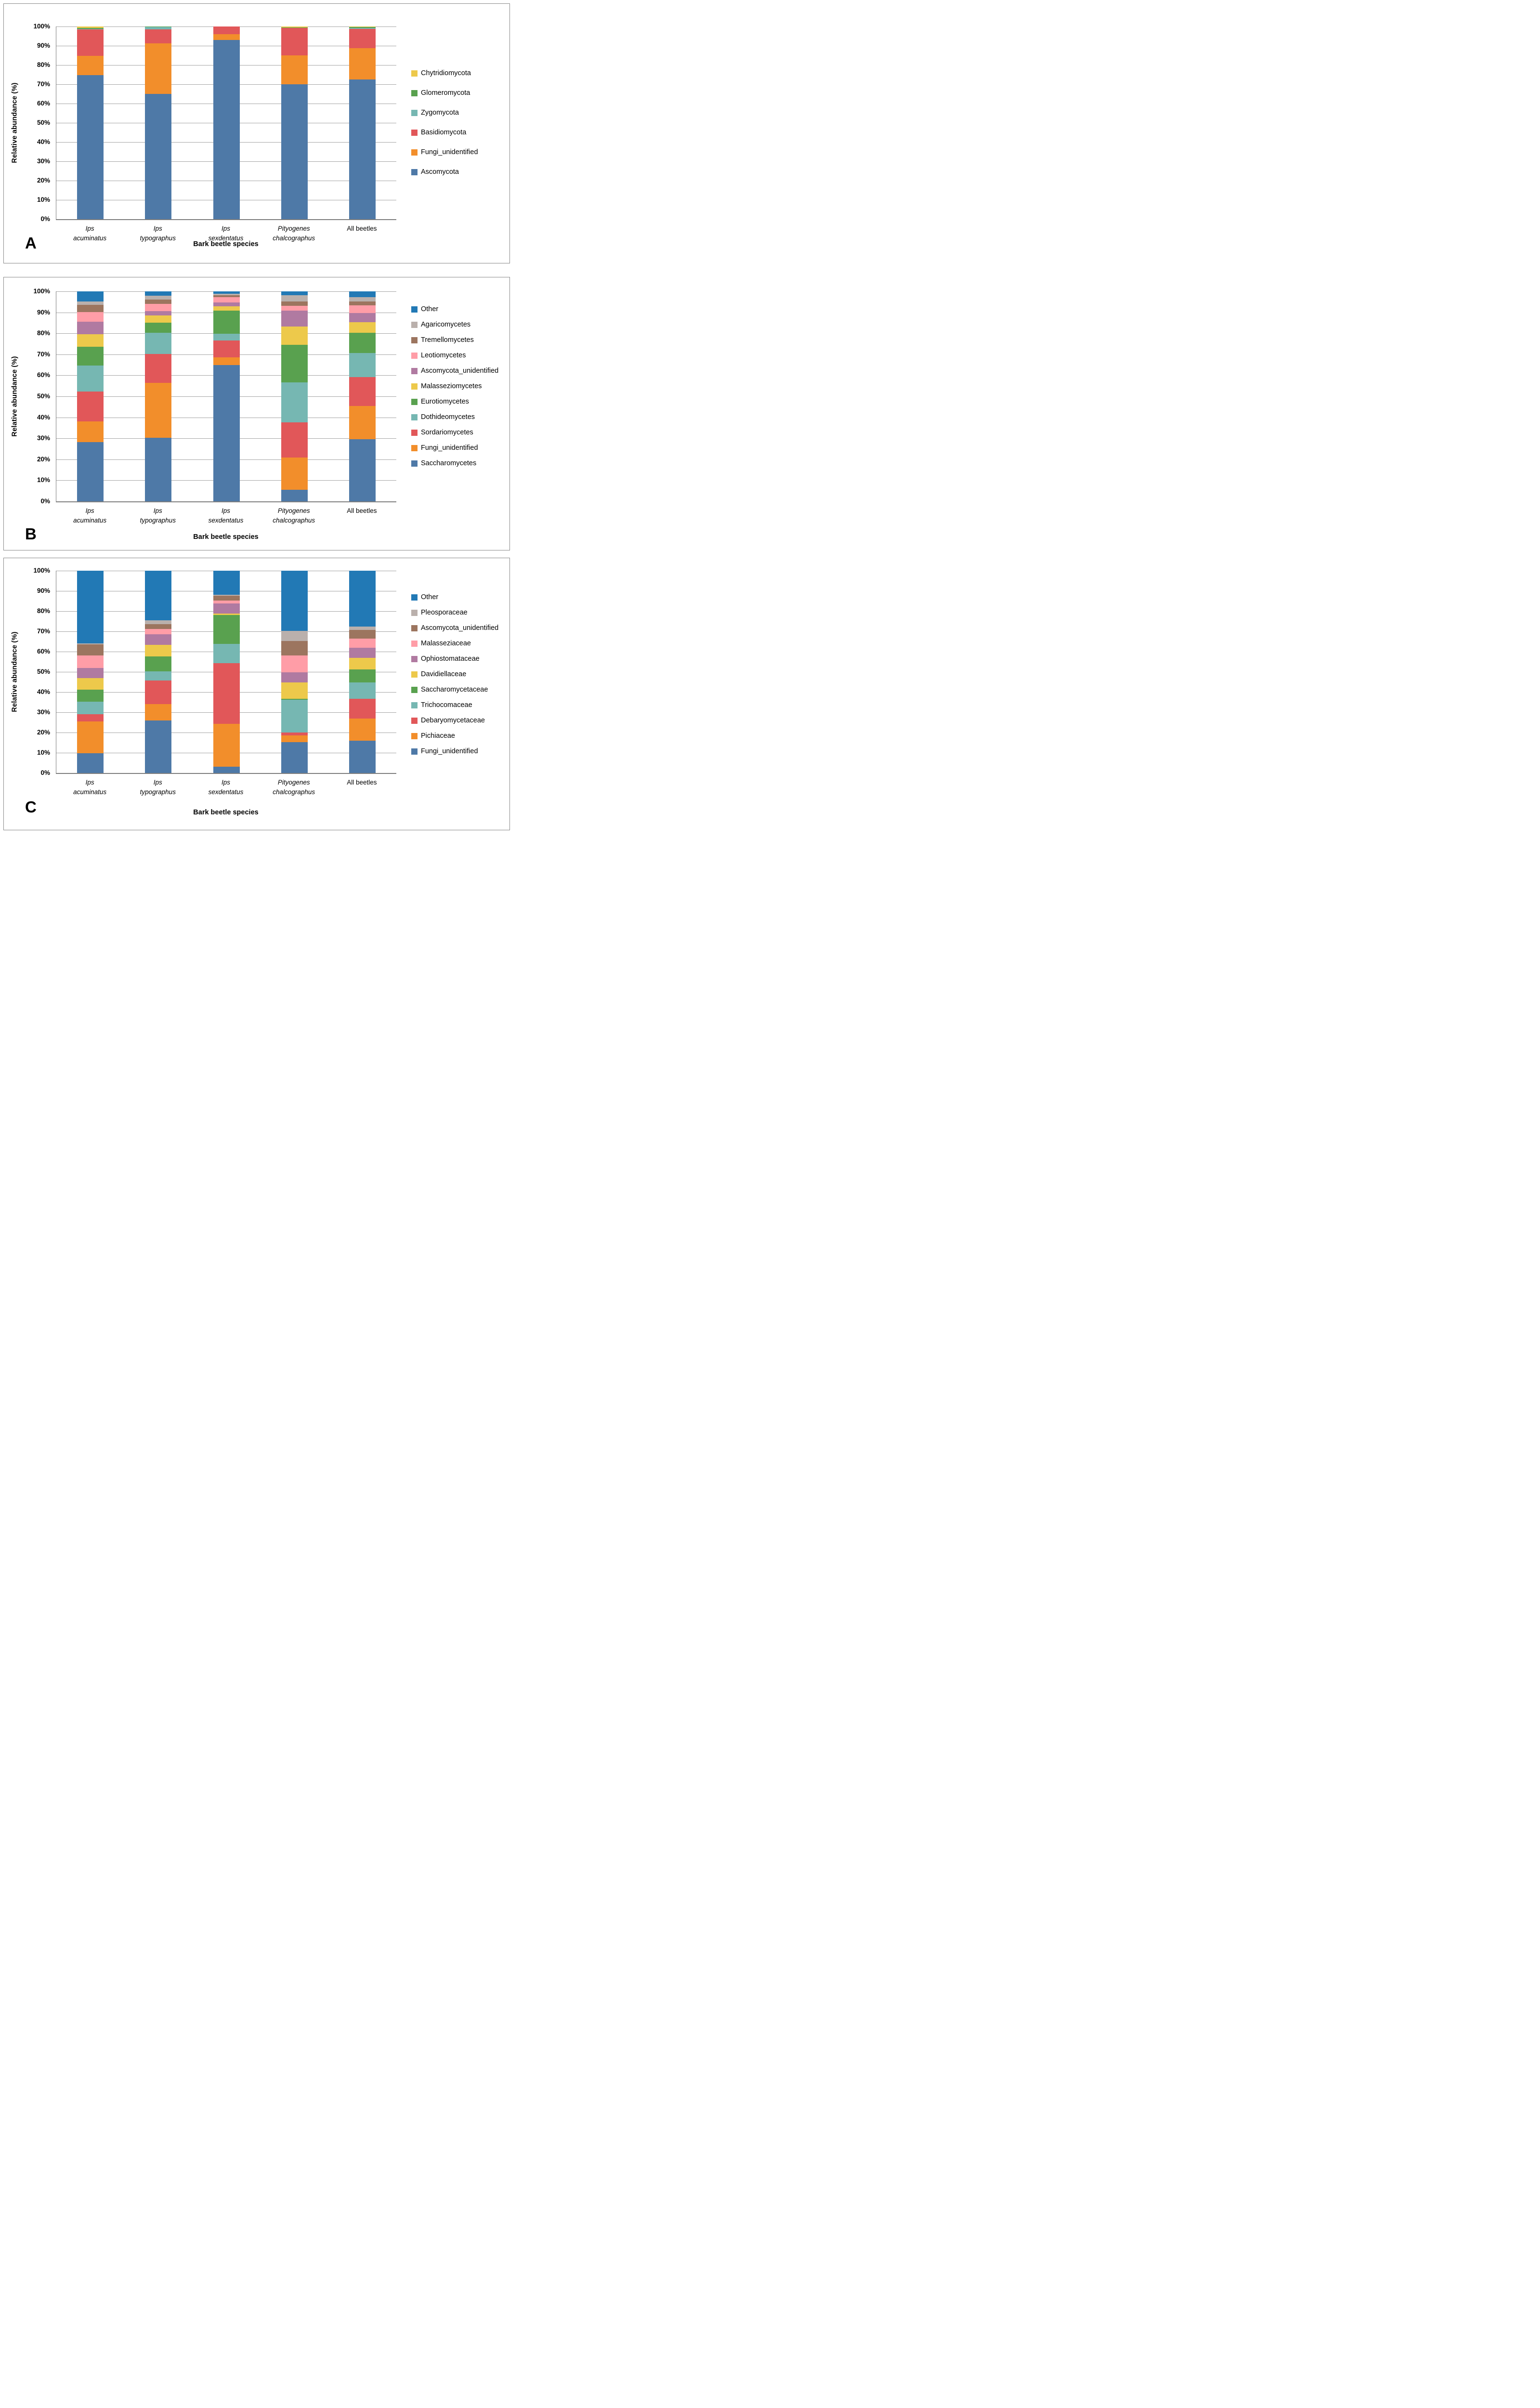 Image resolution: width=1540 pixels, height=2408 pixels. I want to click on segment-tremellomycetes, so click(158, 301).